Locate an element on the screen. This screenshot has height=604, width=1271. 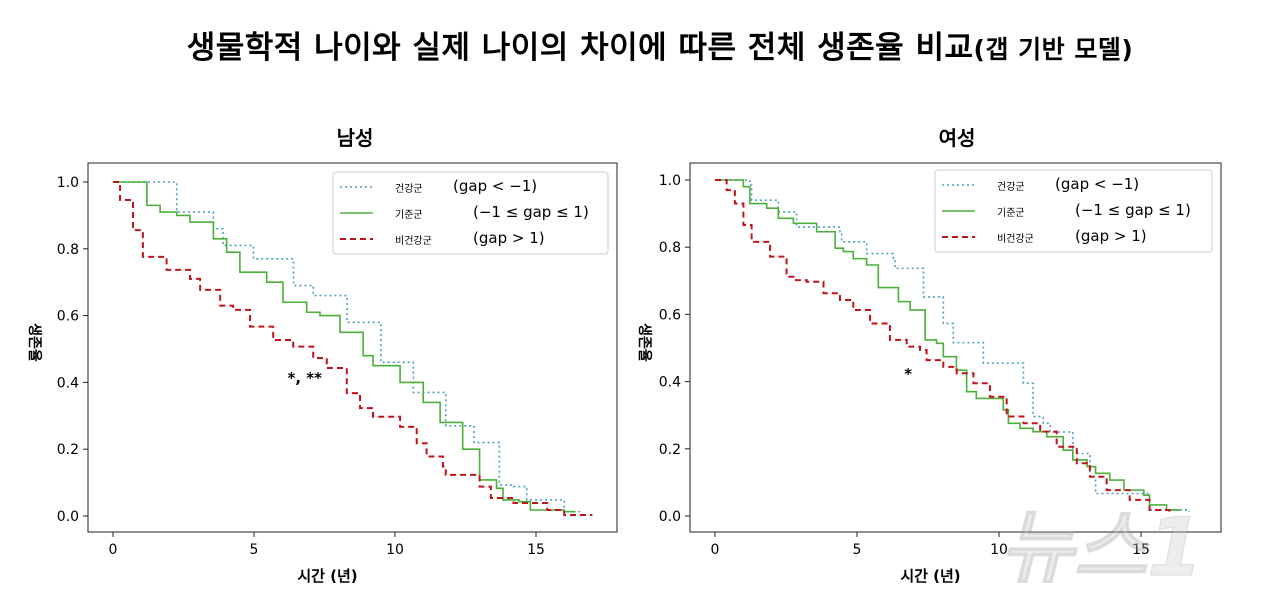
subplot-title: 여성 is located at coordinates (957, 138).